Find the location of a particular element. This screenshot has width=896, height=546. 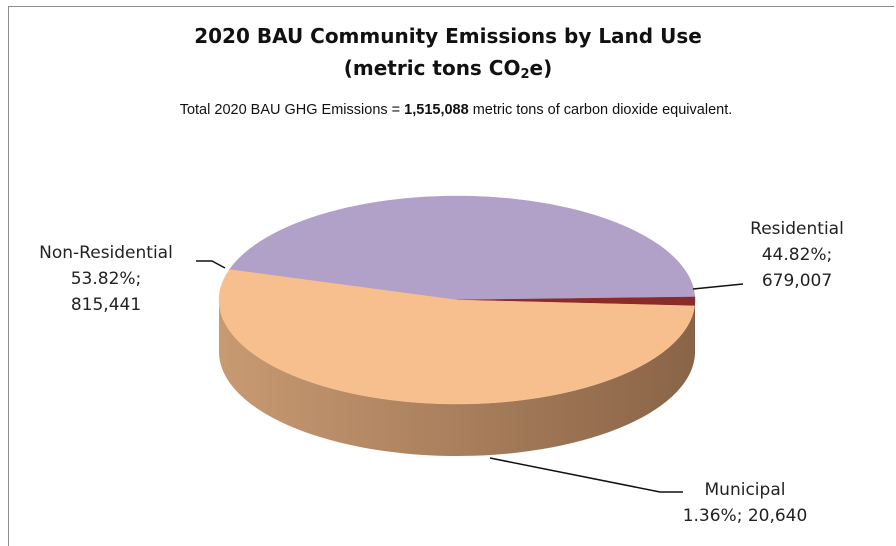

leader-line-non-residential is located at coordinates (210, 264).